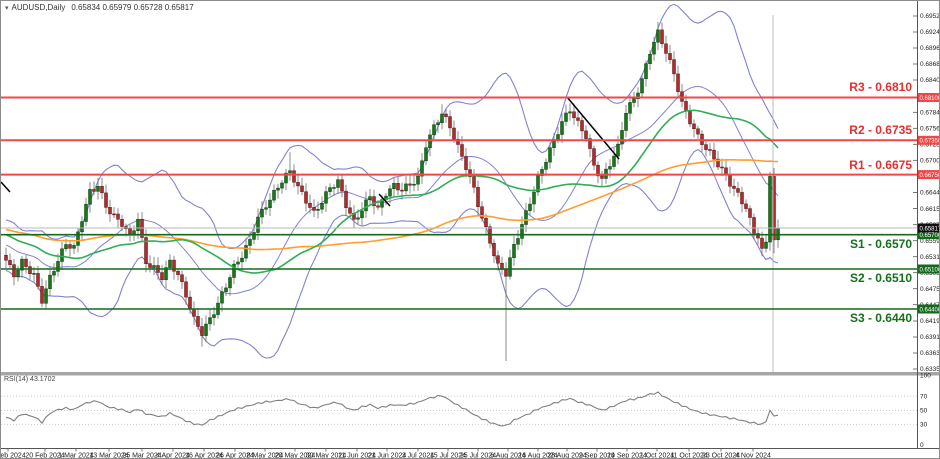 Image resolution: width=940 pixels, height=459 pixels. What do you see at coordinates (392, 409) in the screenshot?
I see `rsi-line` at bounding box center [392, 409].